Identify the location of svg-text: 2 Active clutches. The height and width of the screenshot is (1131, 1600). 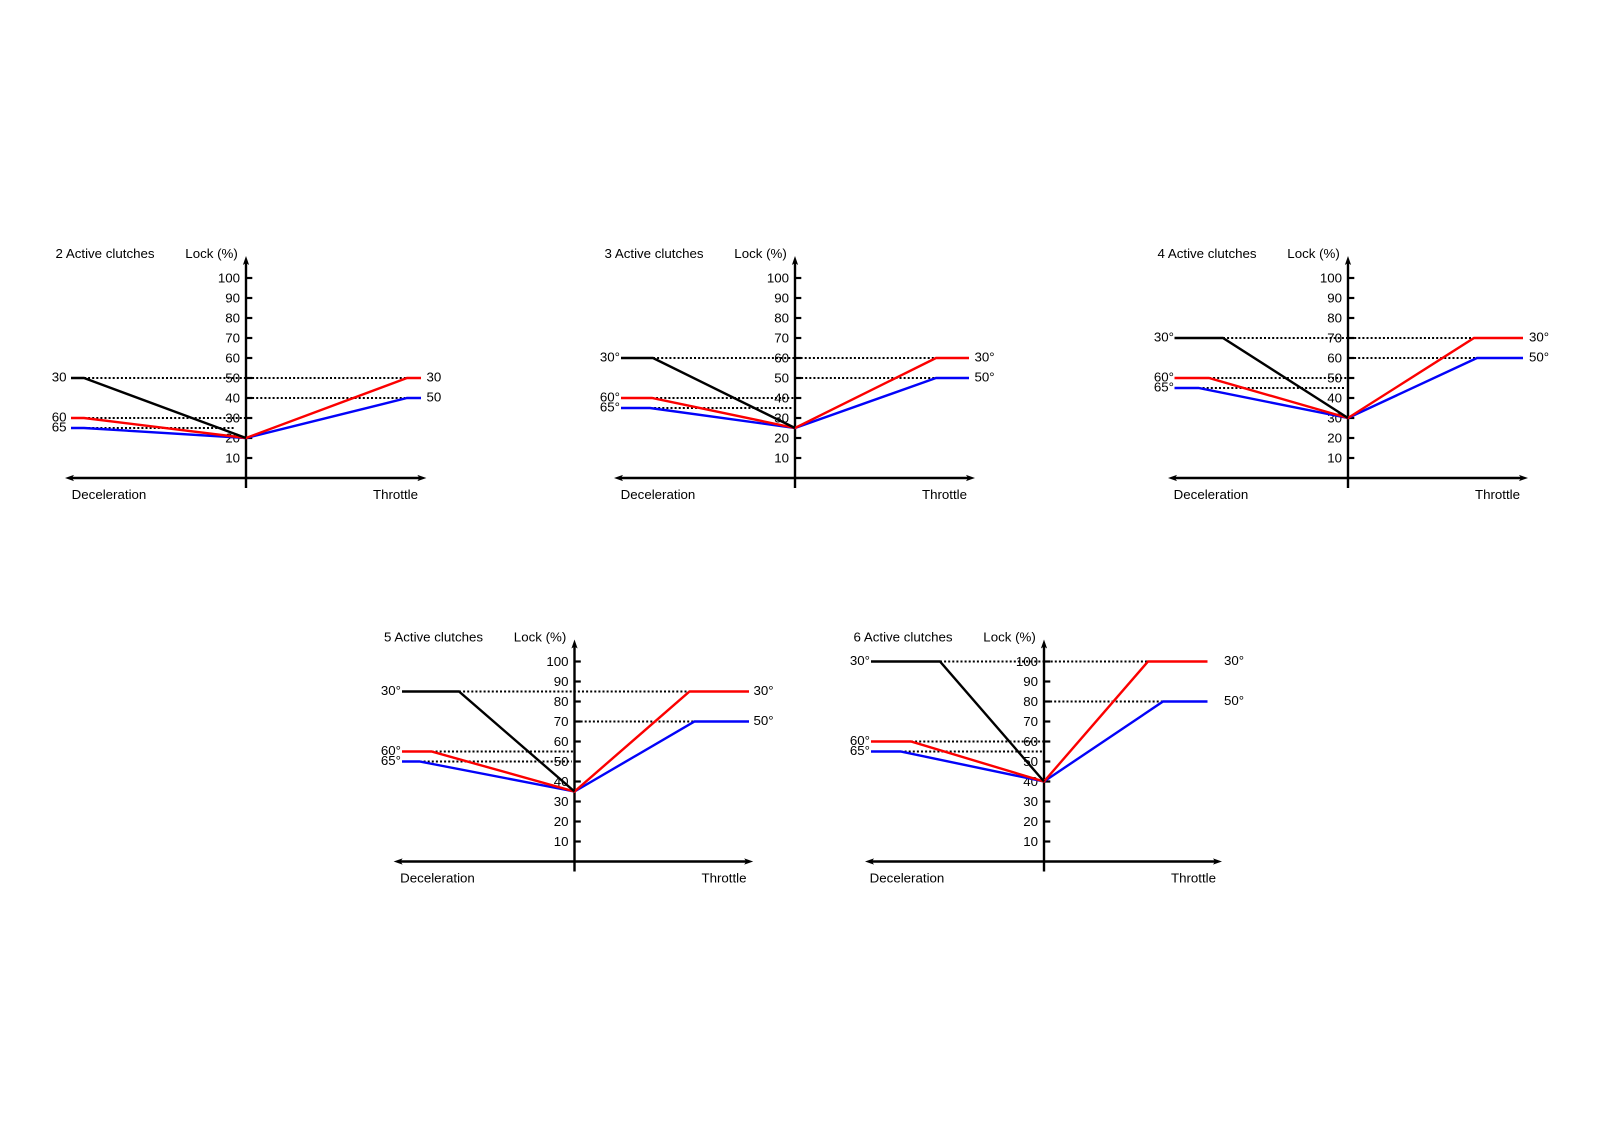
(105, 253).